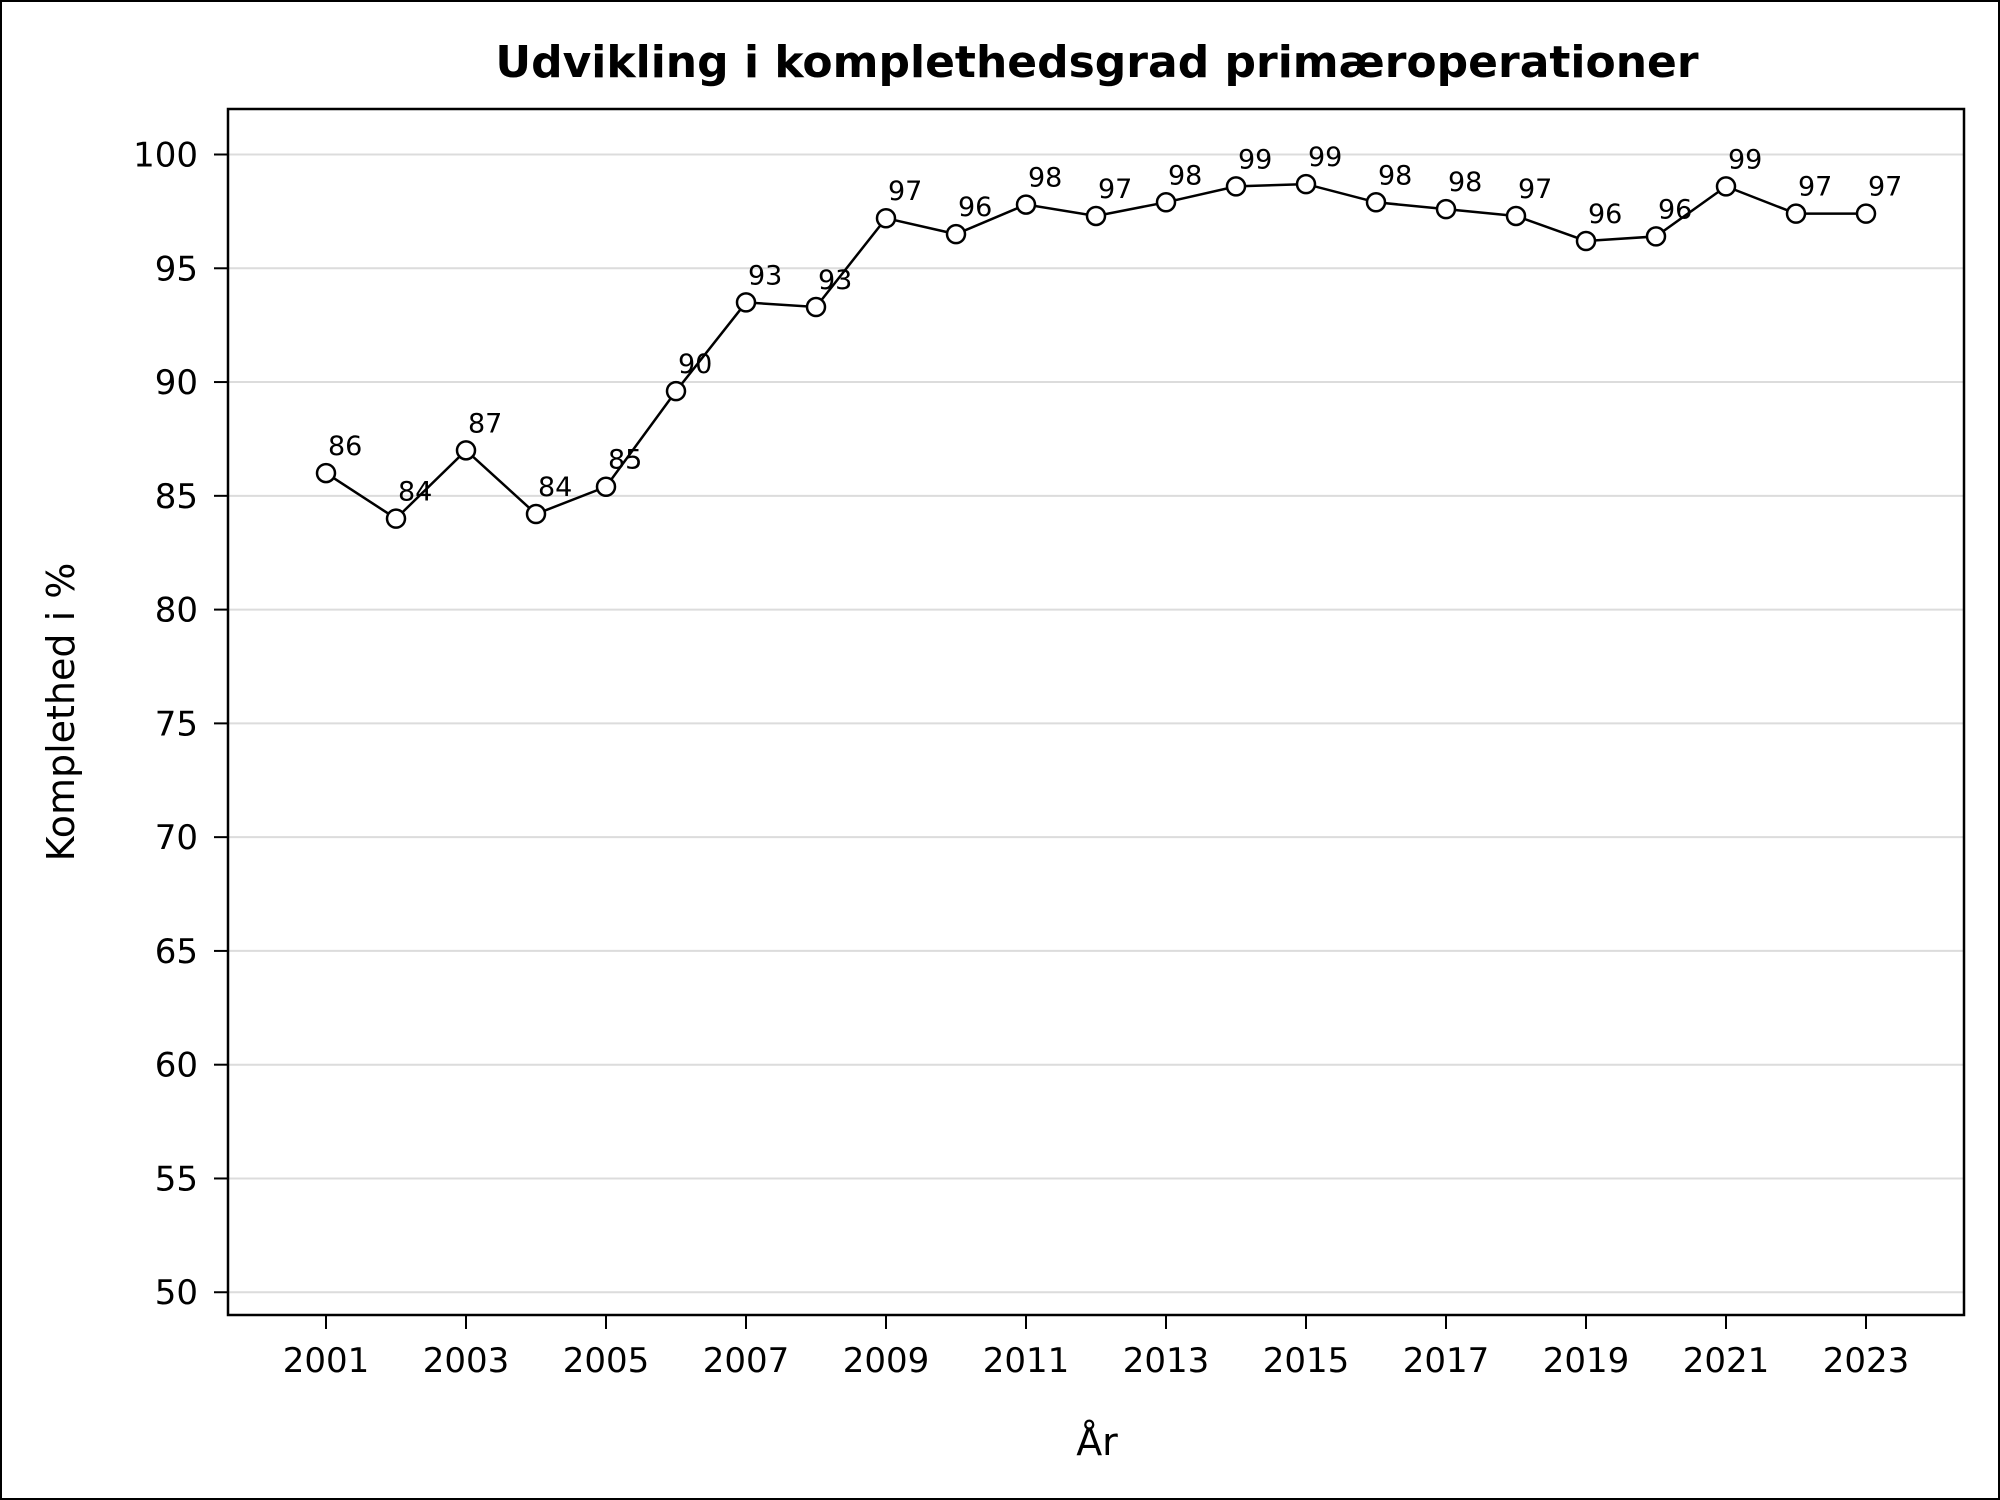 The image size is (2000, 1500). I want to click on y-axis: 50 55 60 65 70 75 80 85 90 95 100, so click(180, 724).